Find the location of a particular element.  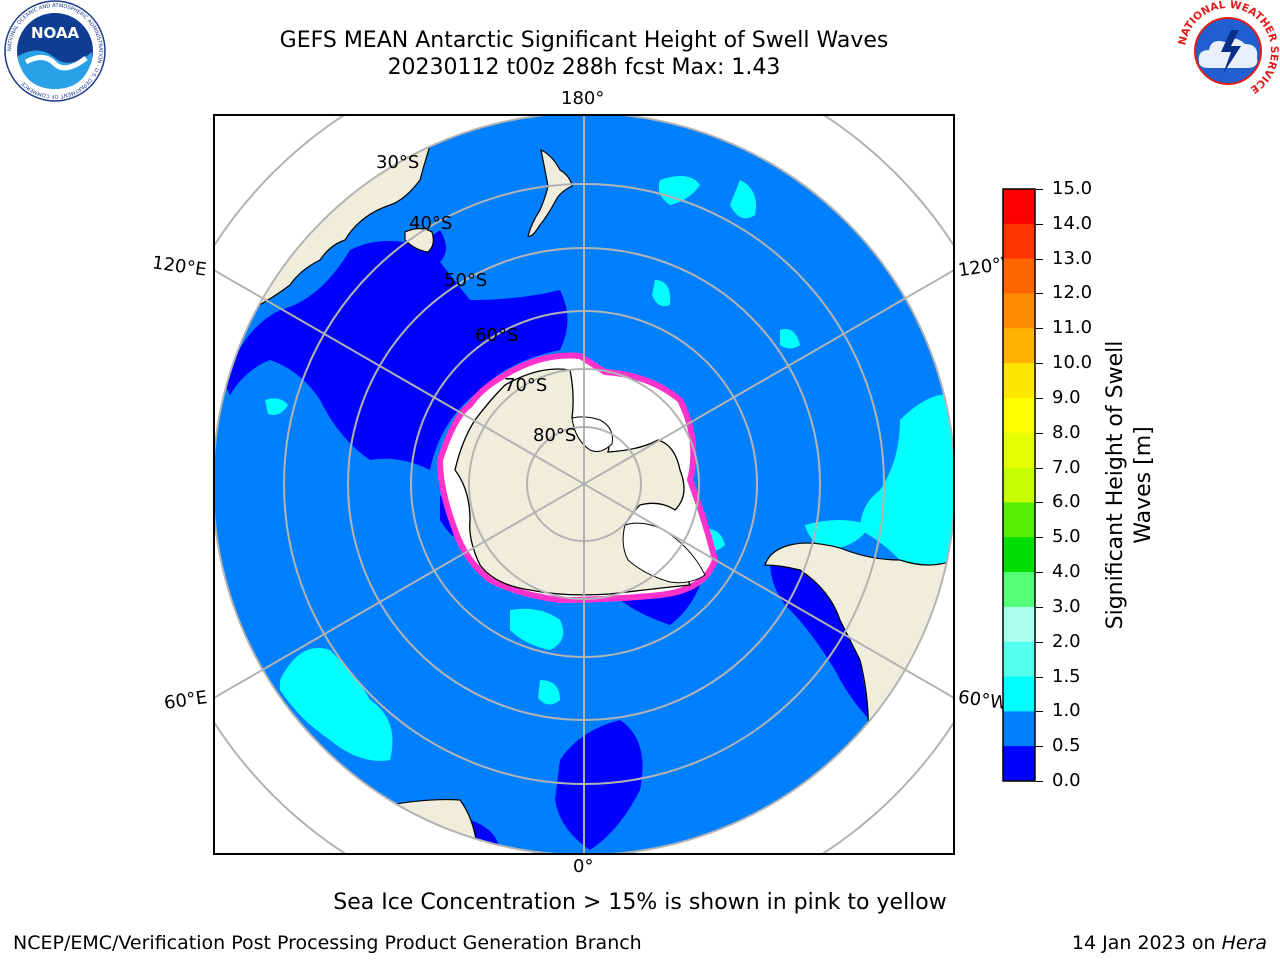

lat-label-30s: 30°S is located at coordinates (398, 162).